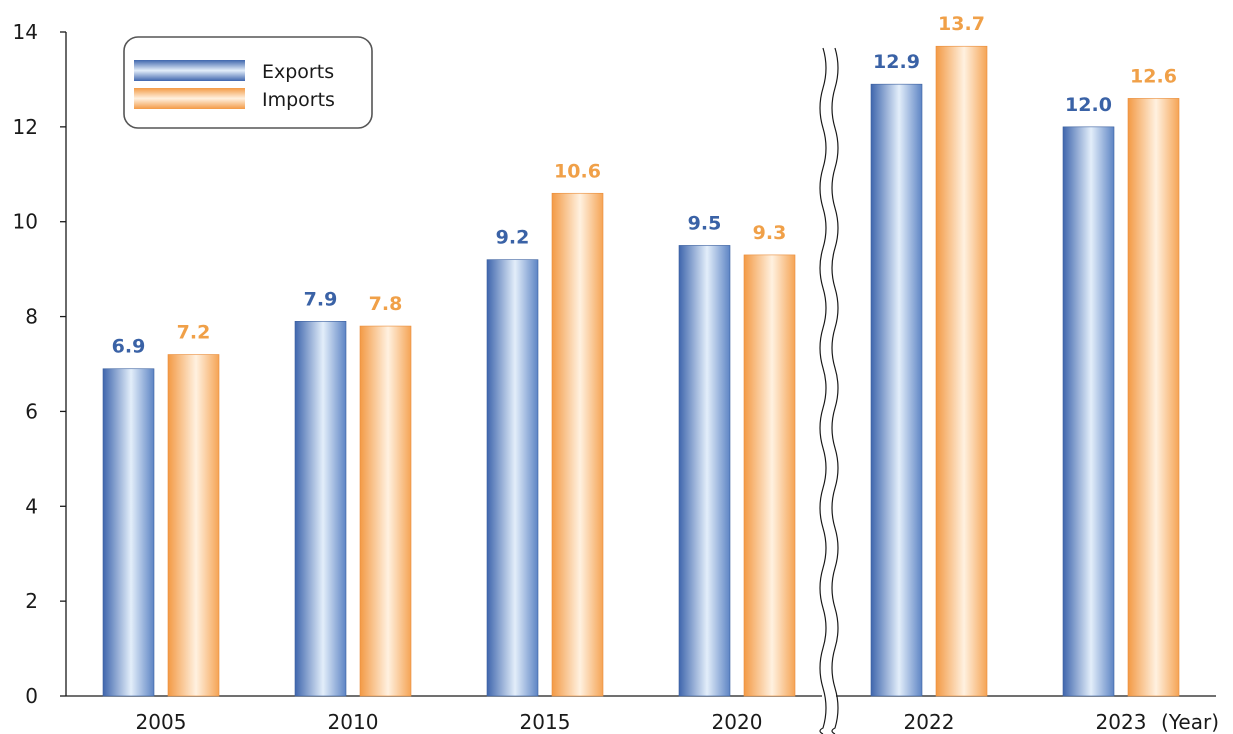 Image resolution: width=1233 pixels, height=734 pixels. What do you see at coordinates (705, 223) in the screenshot?
I see `data-label-exports-2020: 9.5` at bounding box center [705, 223].